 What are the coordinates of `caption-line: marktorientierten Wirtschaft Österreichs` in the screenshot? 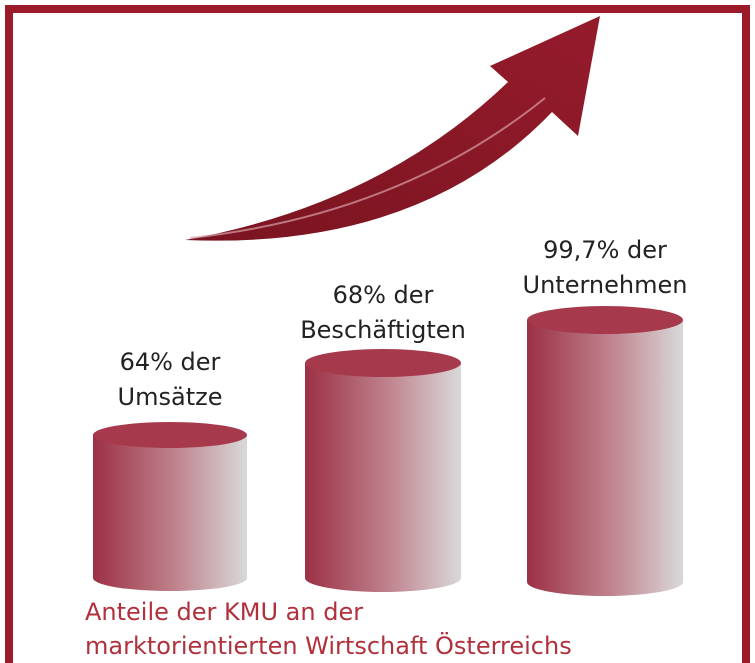 It's located at (328, 645).